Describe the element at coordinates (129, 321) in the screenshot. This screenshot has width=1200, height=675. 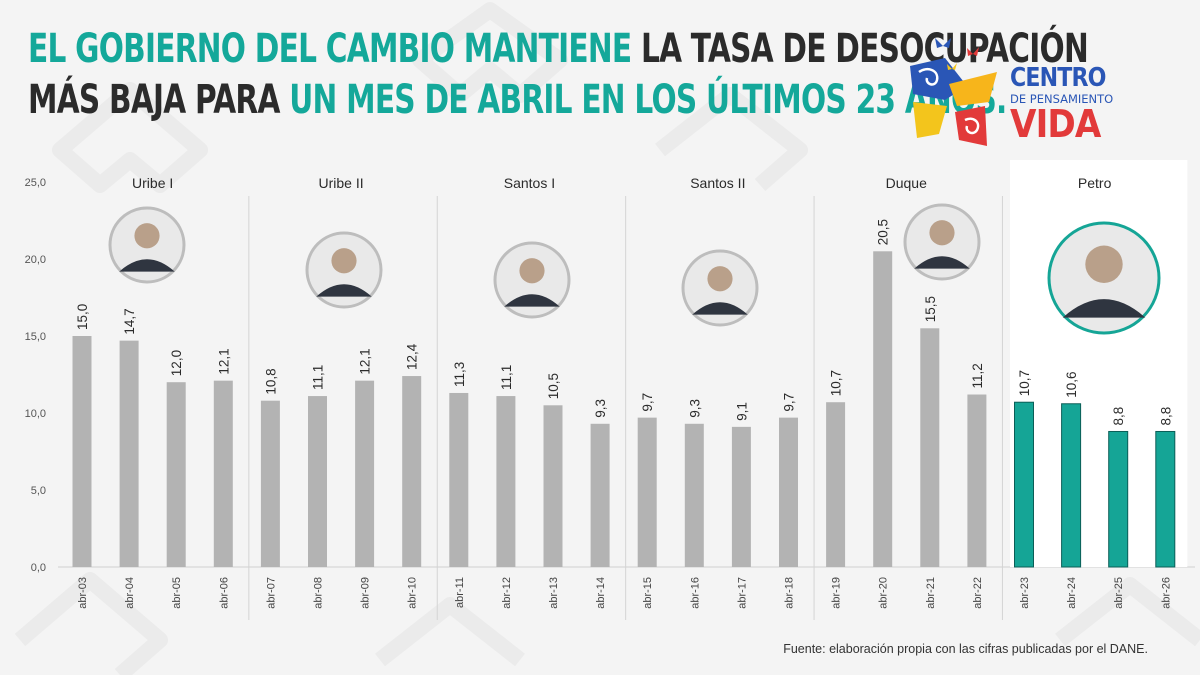
I see `value-label: 14,7` at that location.